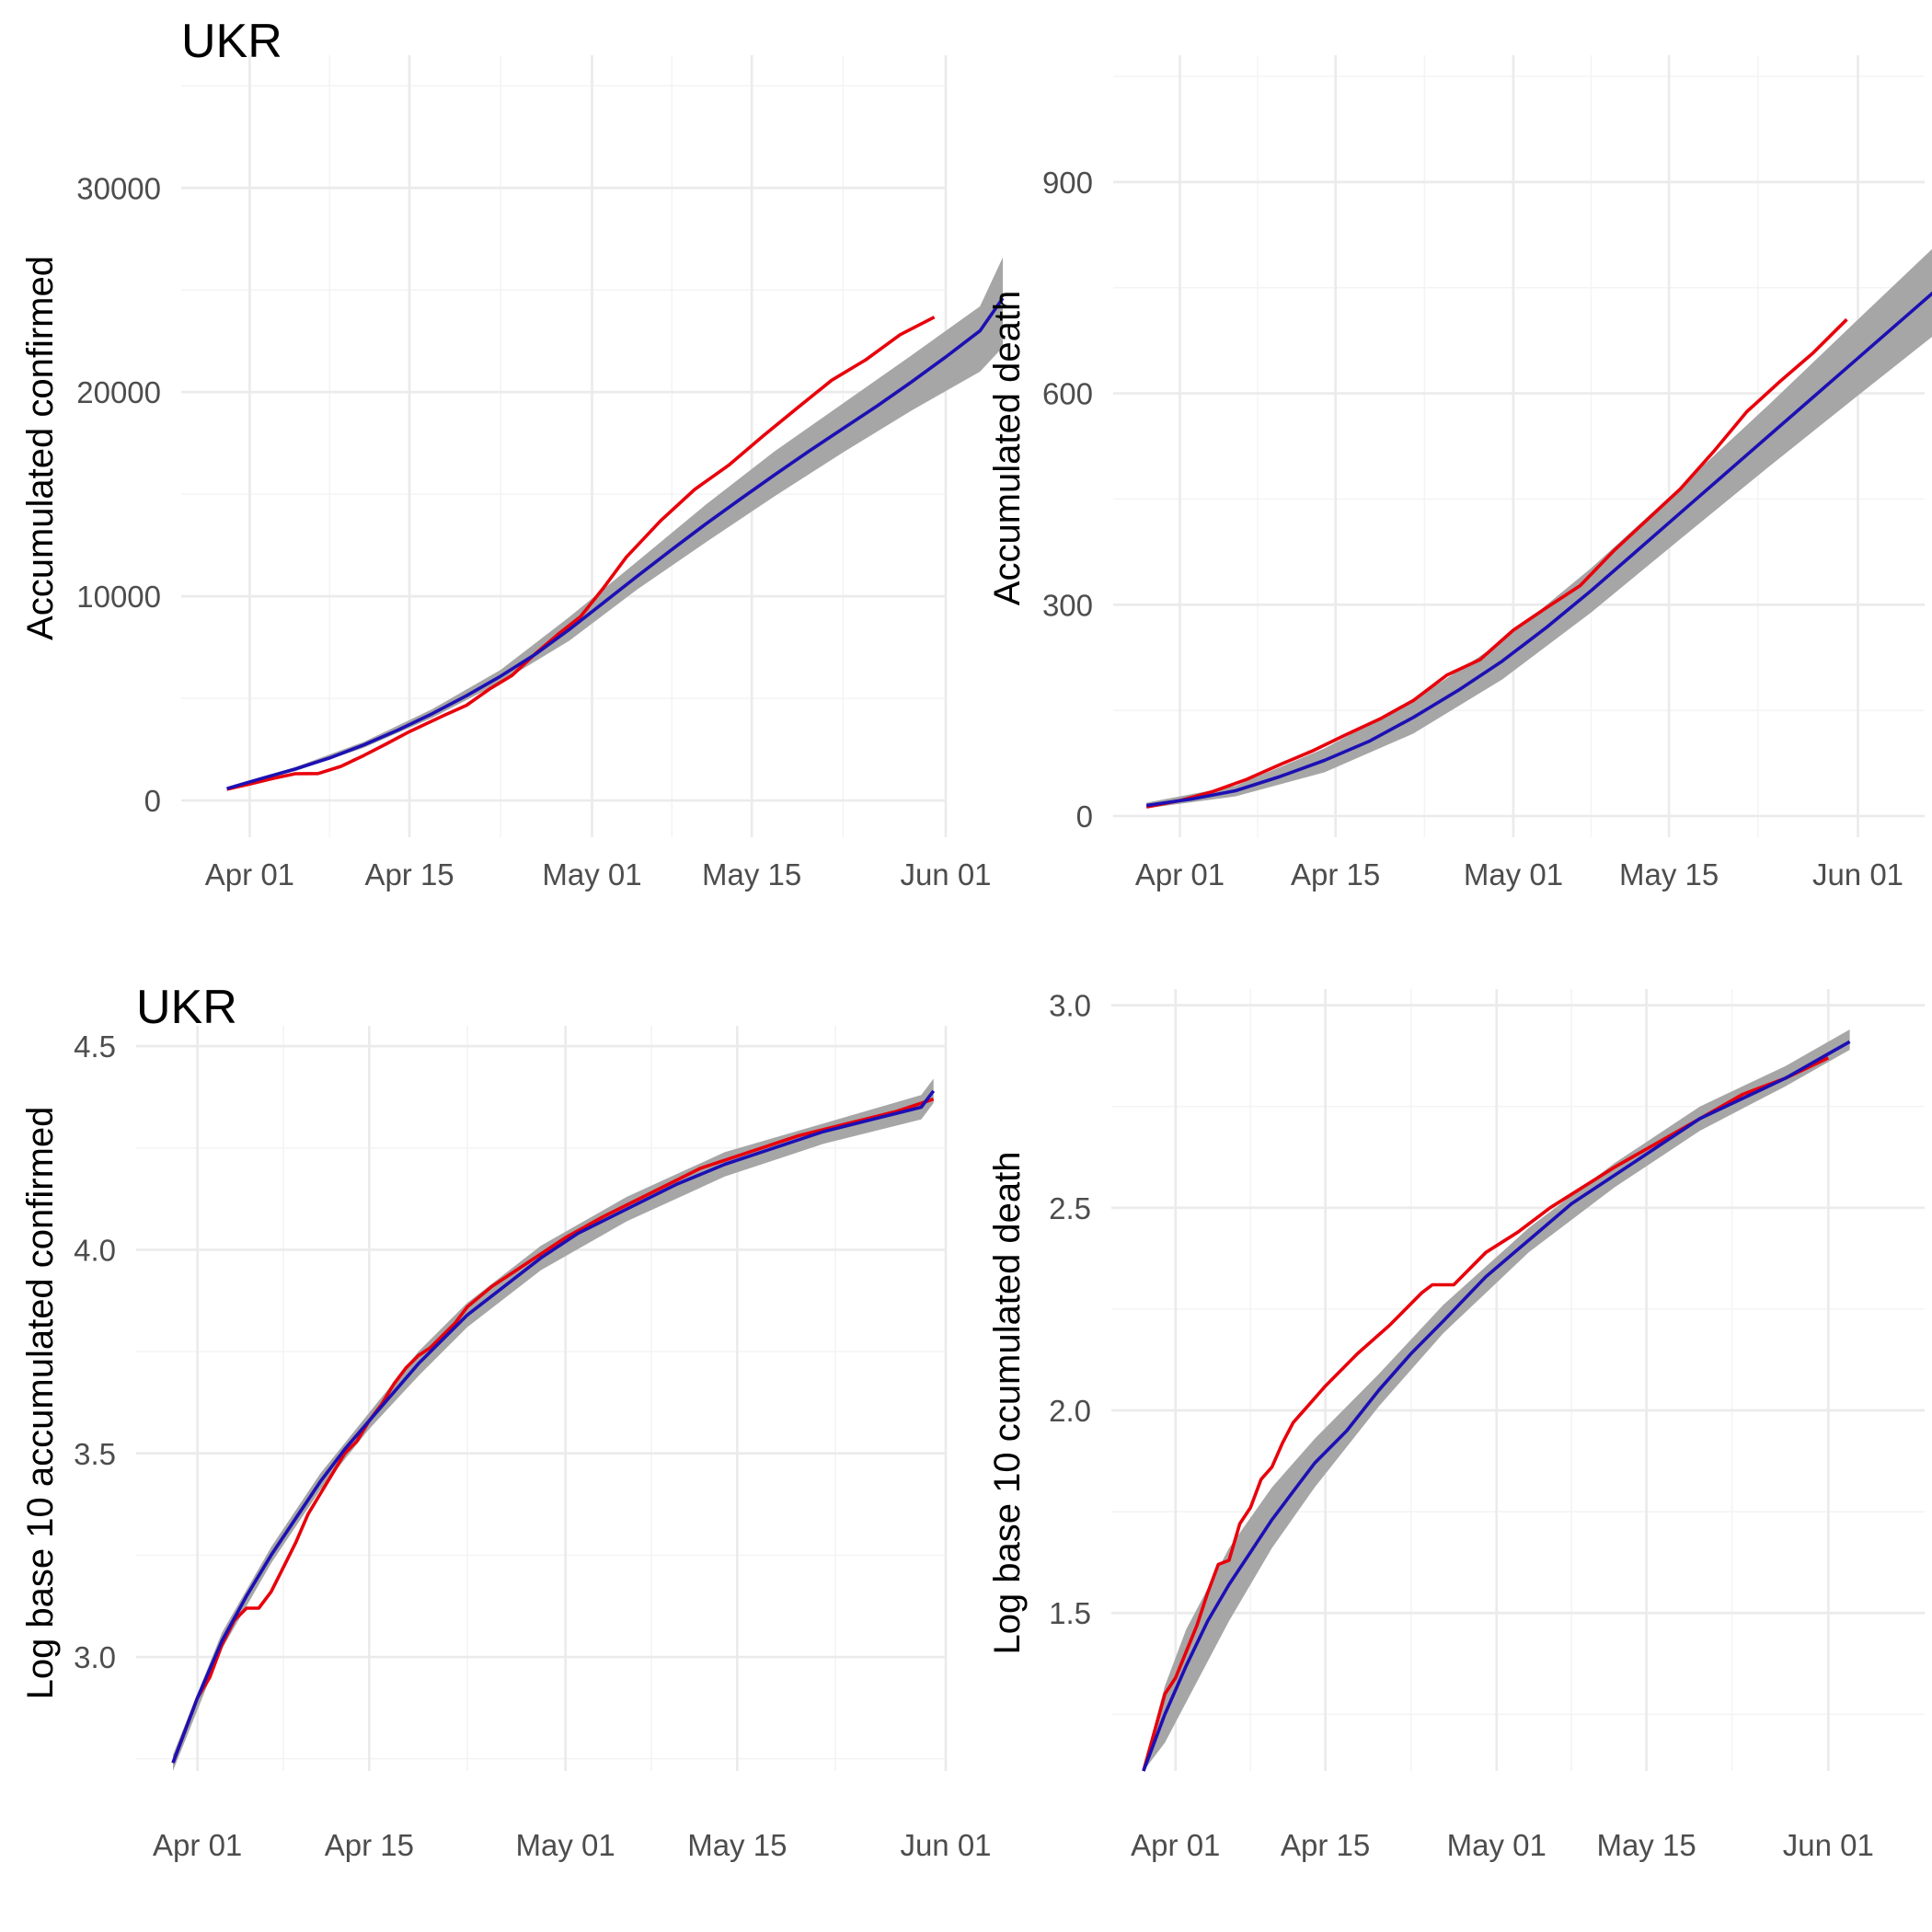  I want to click on y-tick-label: 3.5, so click(95, 1454).